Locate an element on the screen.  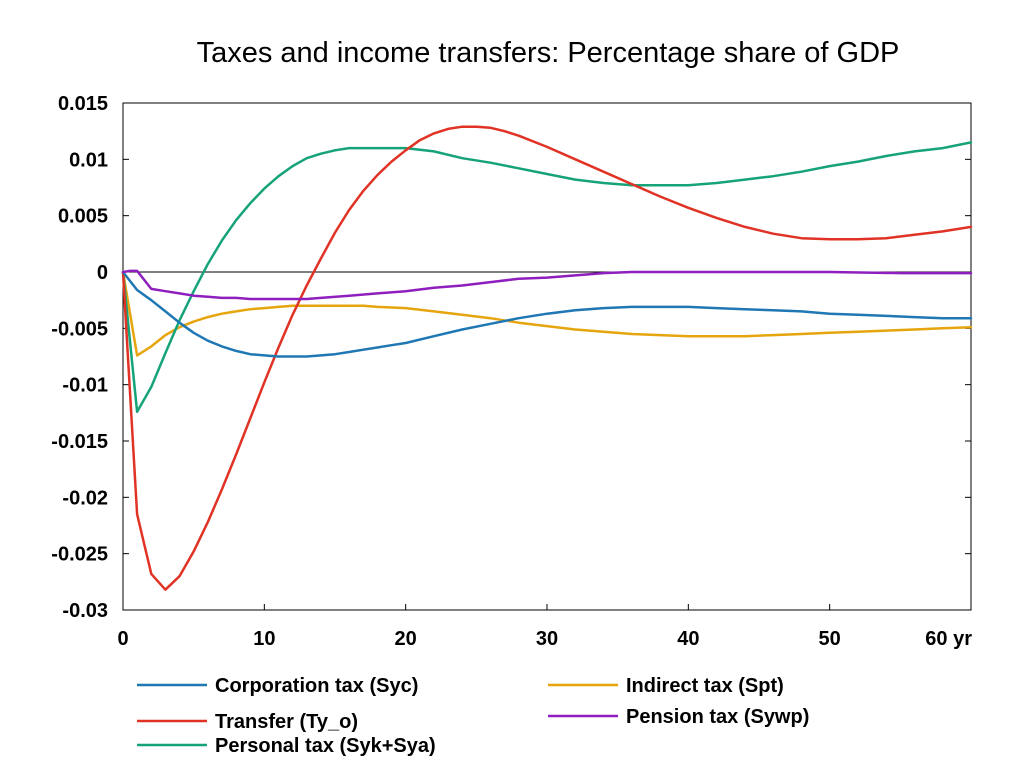
x-tick-label: 10 is located at coordinates (264, 639).